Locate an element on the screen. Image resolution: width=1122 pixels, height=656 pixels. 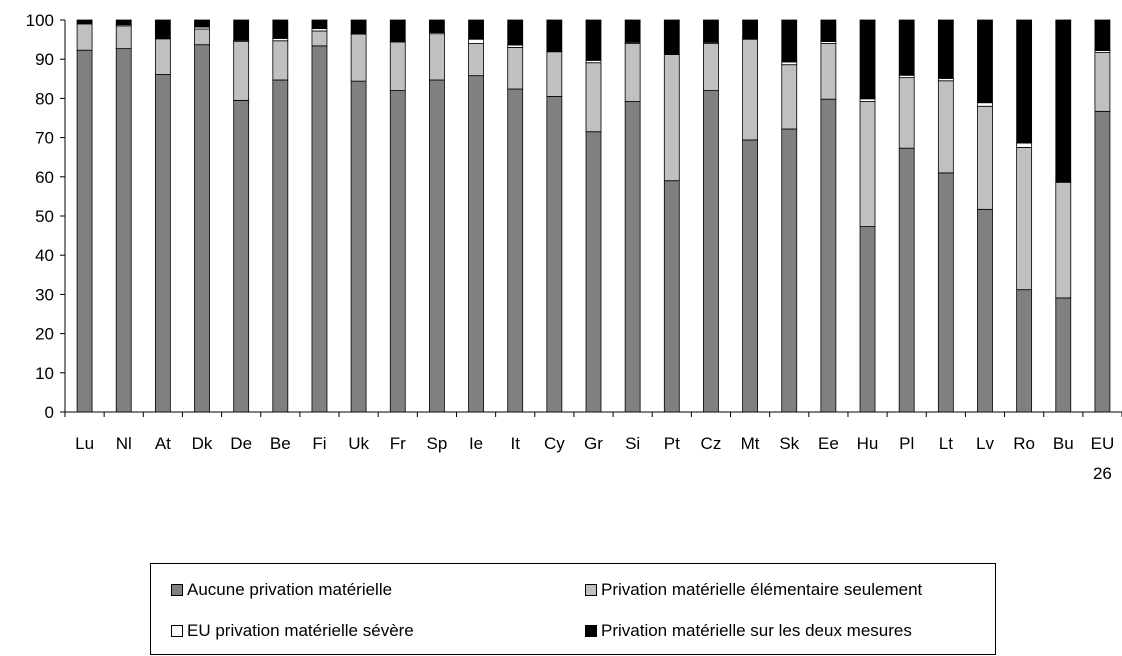
bar-segment-at-s3 is located at coordinates (162, 29).